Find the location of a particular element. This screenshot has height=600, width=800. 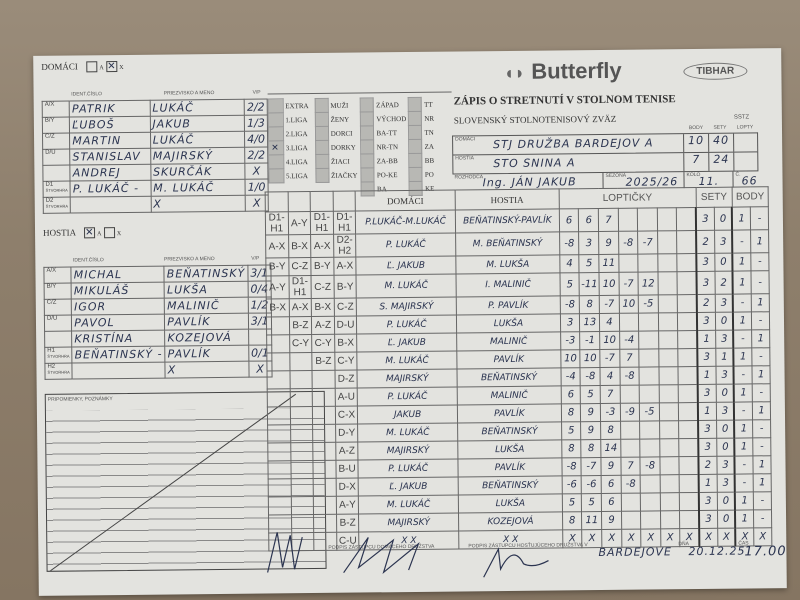

player-first-name: PAVOL is located at coordinates (94, 323).